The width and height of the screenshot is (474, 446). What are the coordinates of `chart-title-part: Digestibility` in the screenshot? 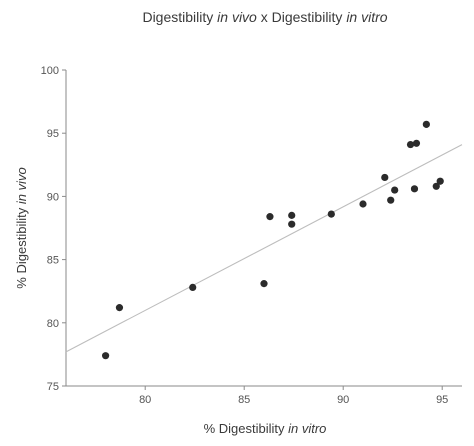 It's located at (179, 17).